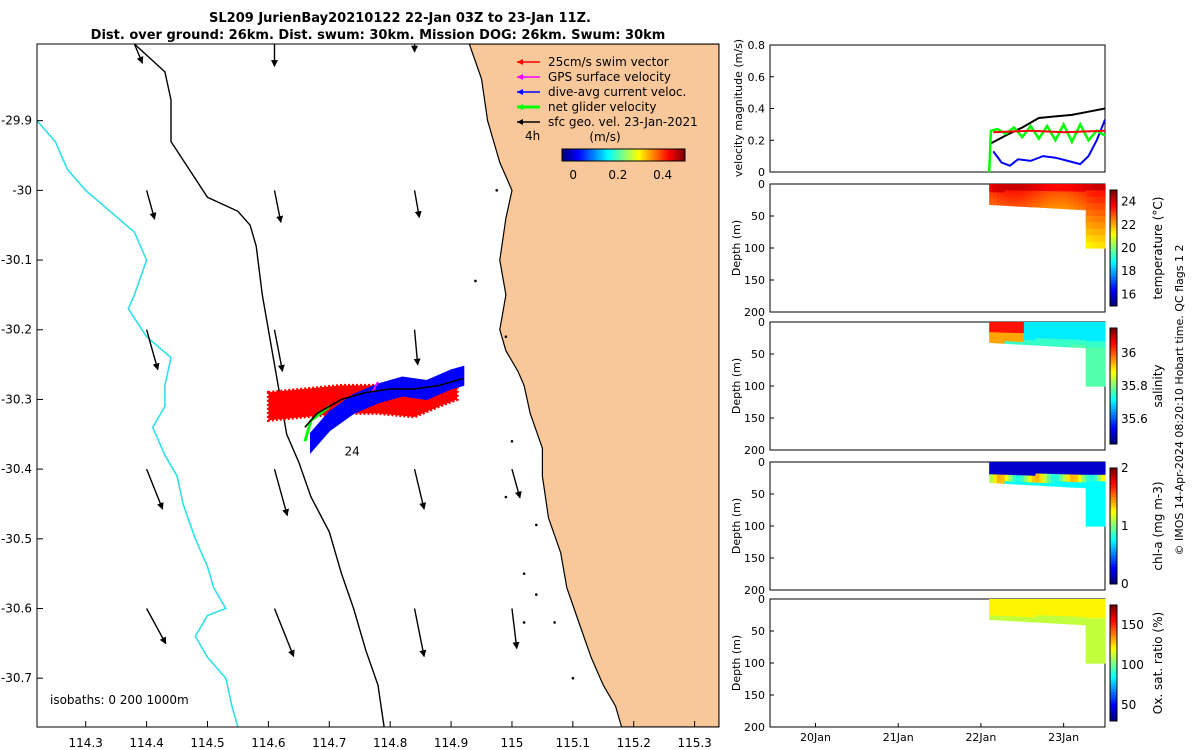  Describe the element at coordinates (1125, 584) in the screenshot. I see `chla-colorbar-tick-label: 0` at that location.